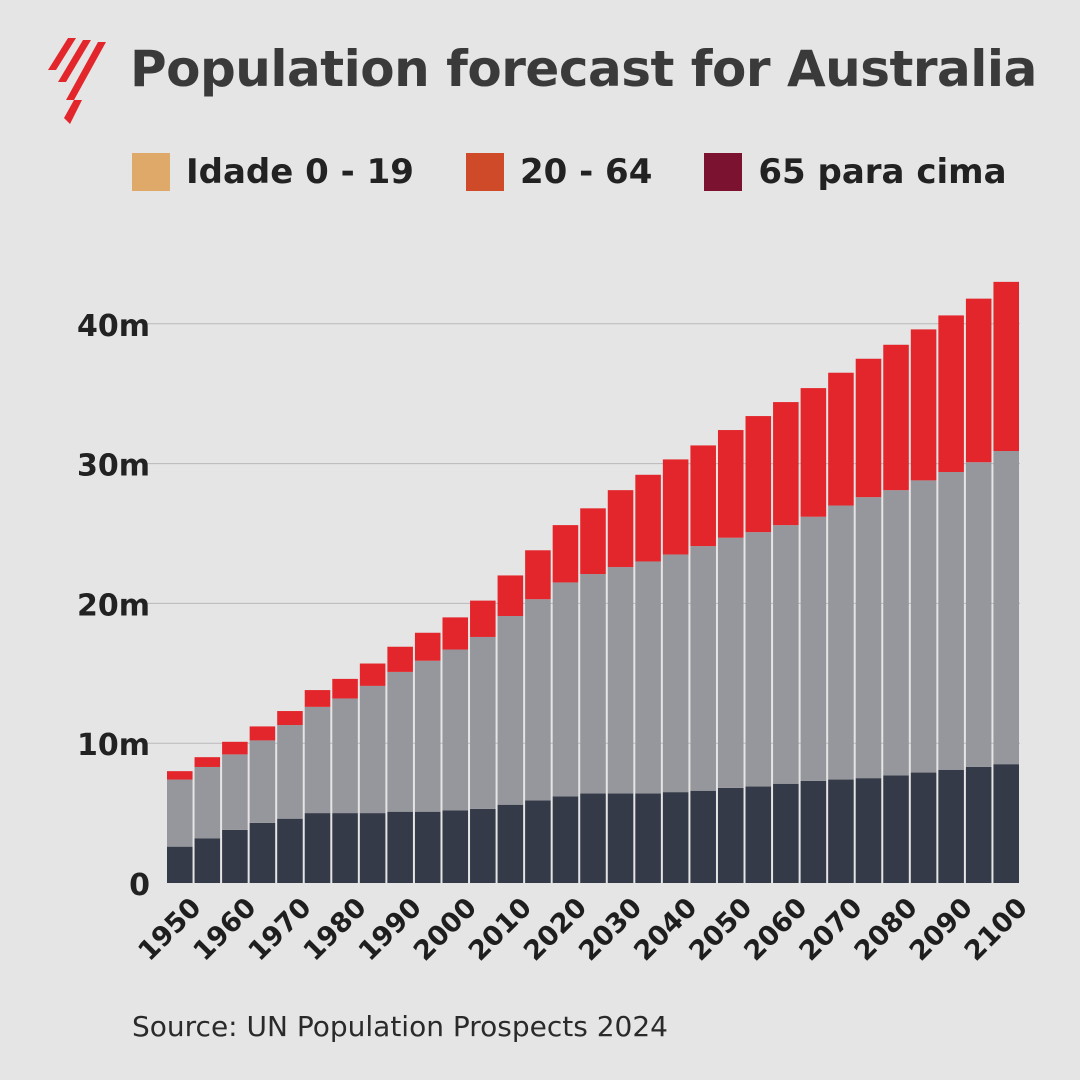 The width and height of the screenshot is (1080, 1080). Describe the element at coordinates (300, 172) in the screenshot. I see `legend-label-0-19: Idade 0 - 19` at that location.